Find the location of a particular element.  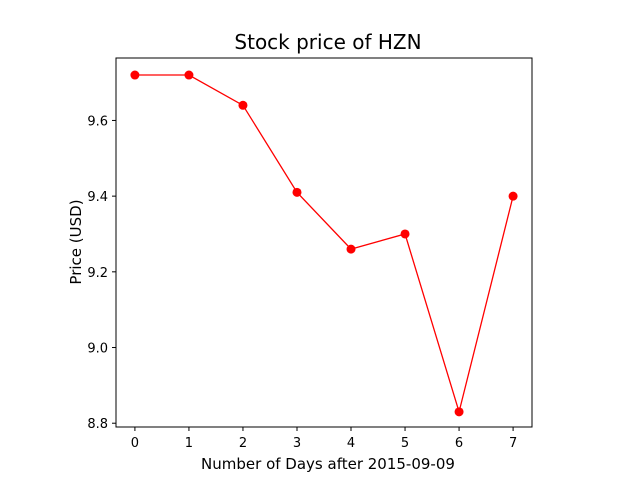

x-tick-label: 5 is located at coordinates (405, 443).